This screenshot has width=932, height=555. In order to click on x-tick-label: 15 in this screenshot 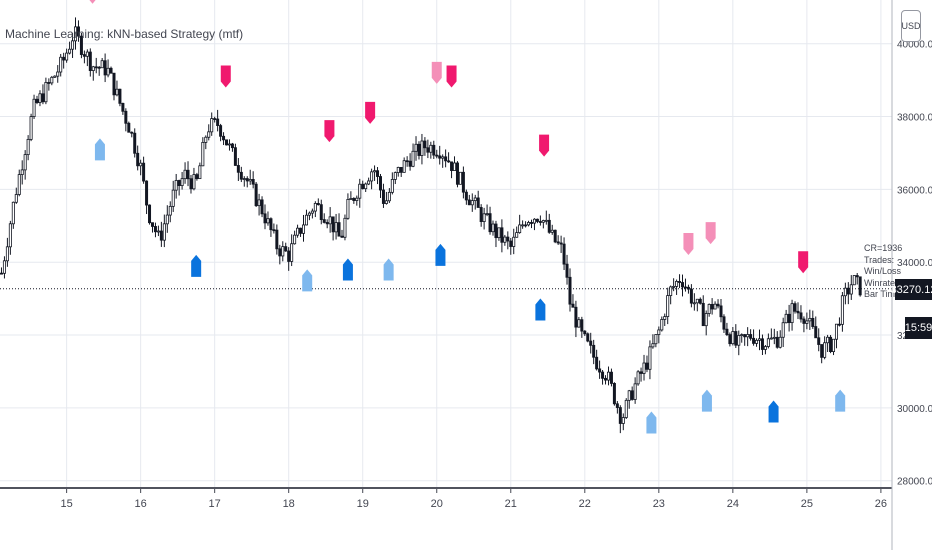, I will do `click(66, 504)`.